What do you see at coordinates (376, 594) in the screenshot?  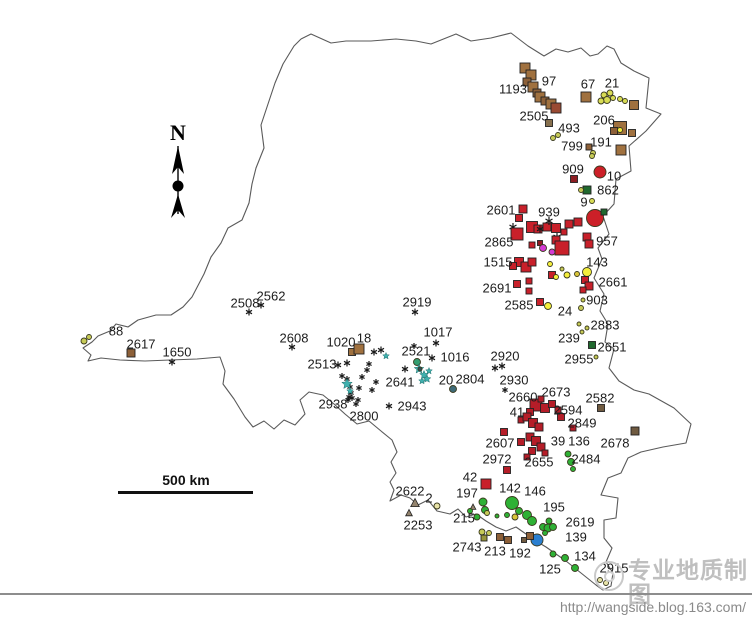 I see `bottom-divider` at bounding box center [376, 594].